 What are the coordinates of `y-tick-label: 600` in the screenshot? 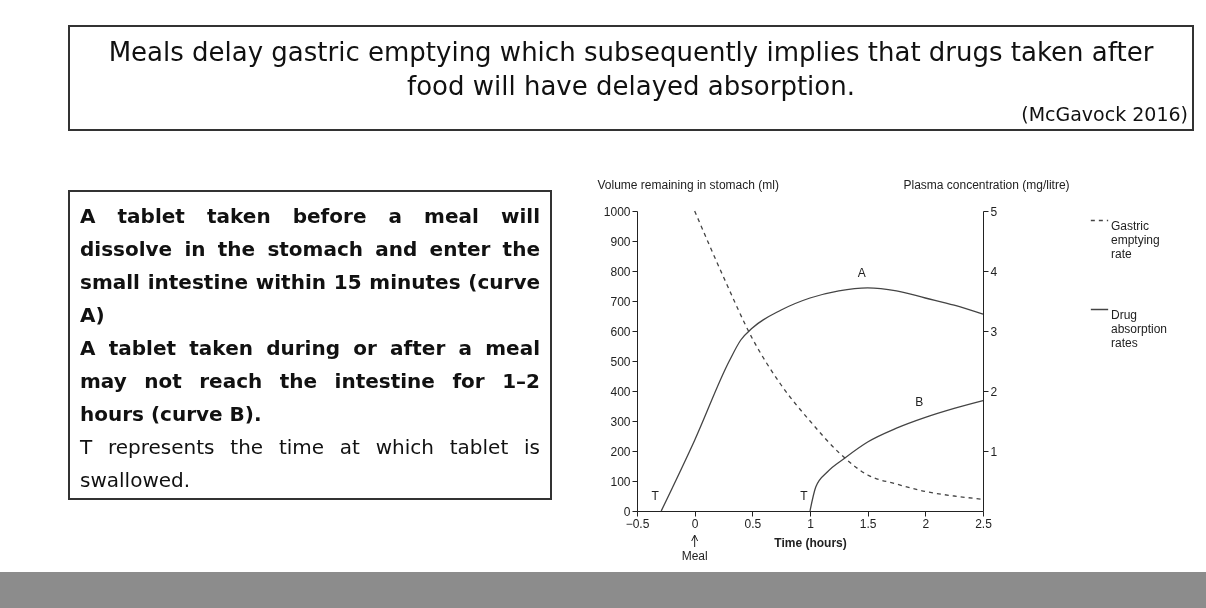 It's located at (620, 331).